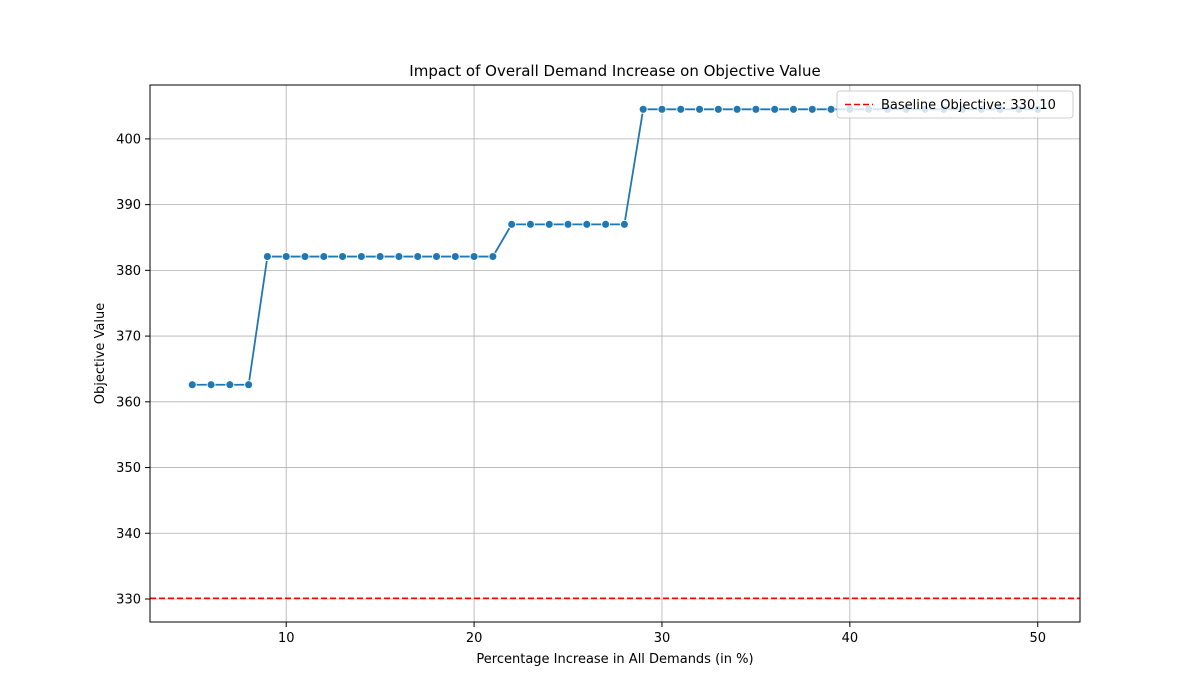  I want to click on y-tick-label: 370, so click(128, 337).